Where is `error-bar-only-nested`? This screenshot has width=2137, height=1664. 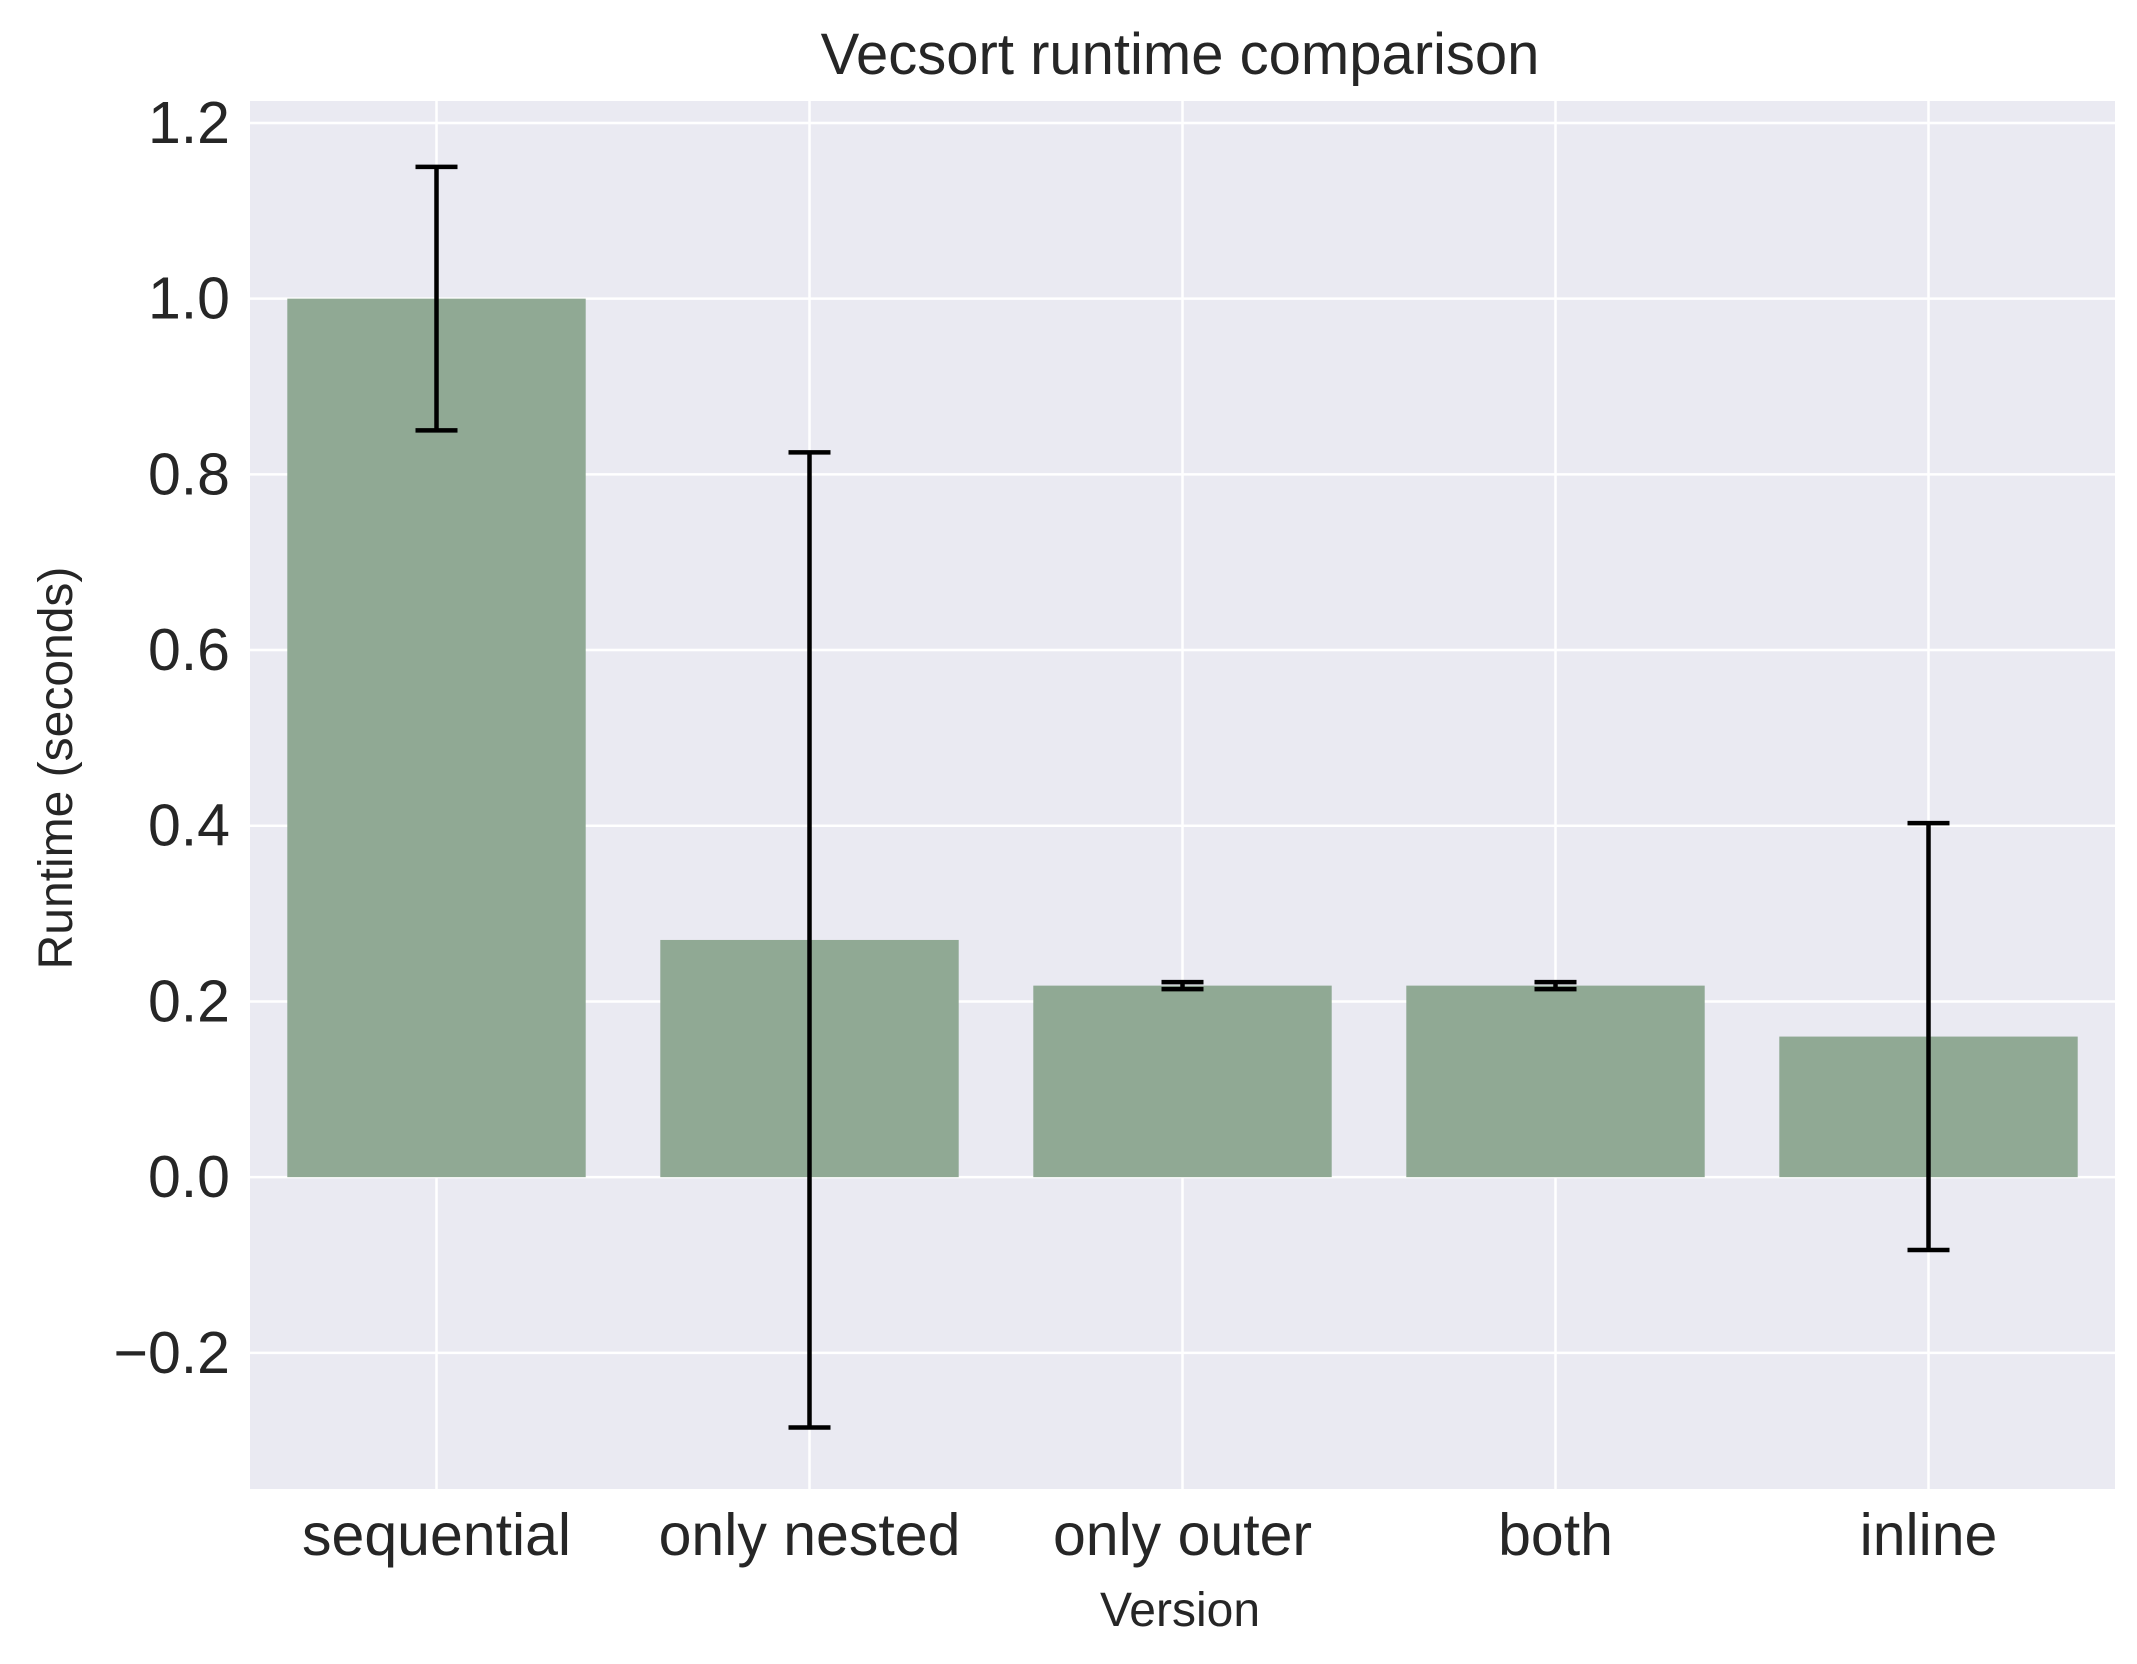 error-bar-only-nested is located at coordinates (809, 940).